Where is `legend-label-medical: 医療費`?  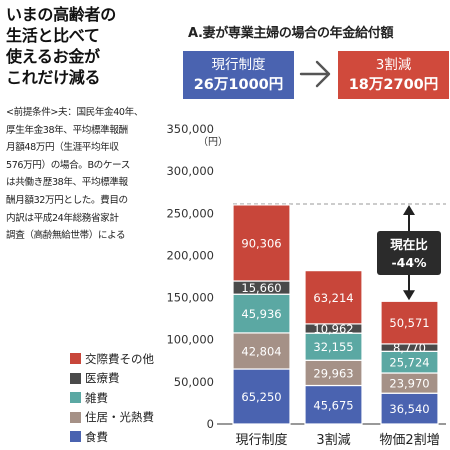
legend-label-medical: 医療費 is located at coordinates (102, 378).